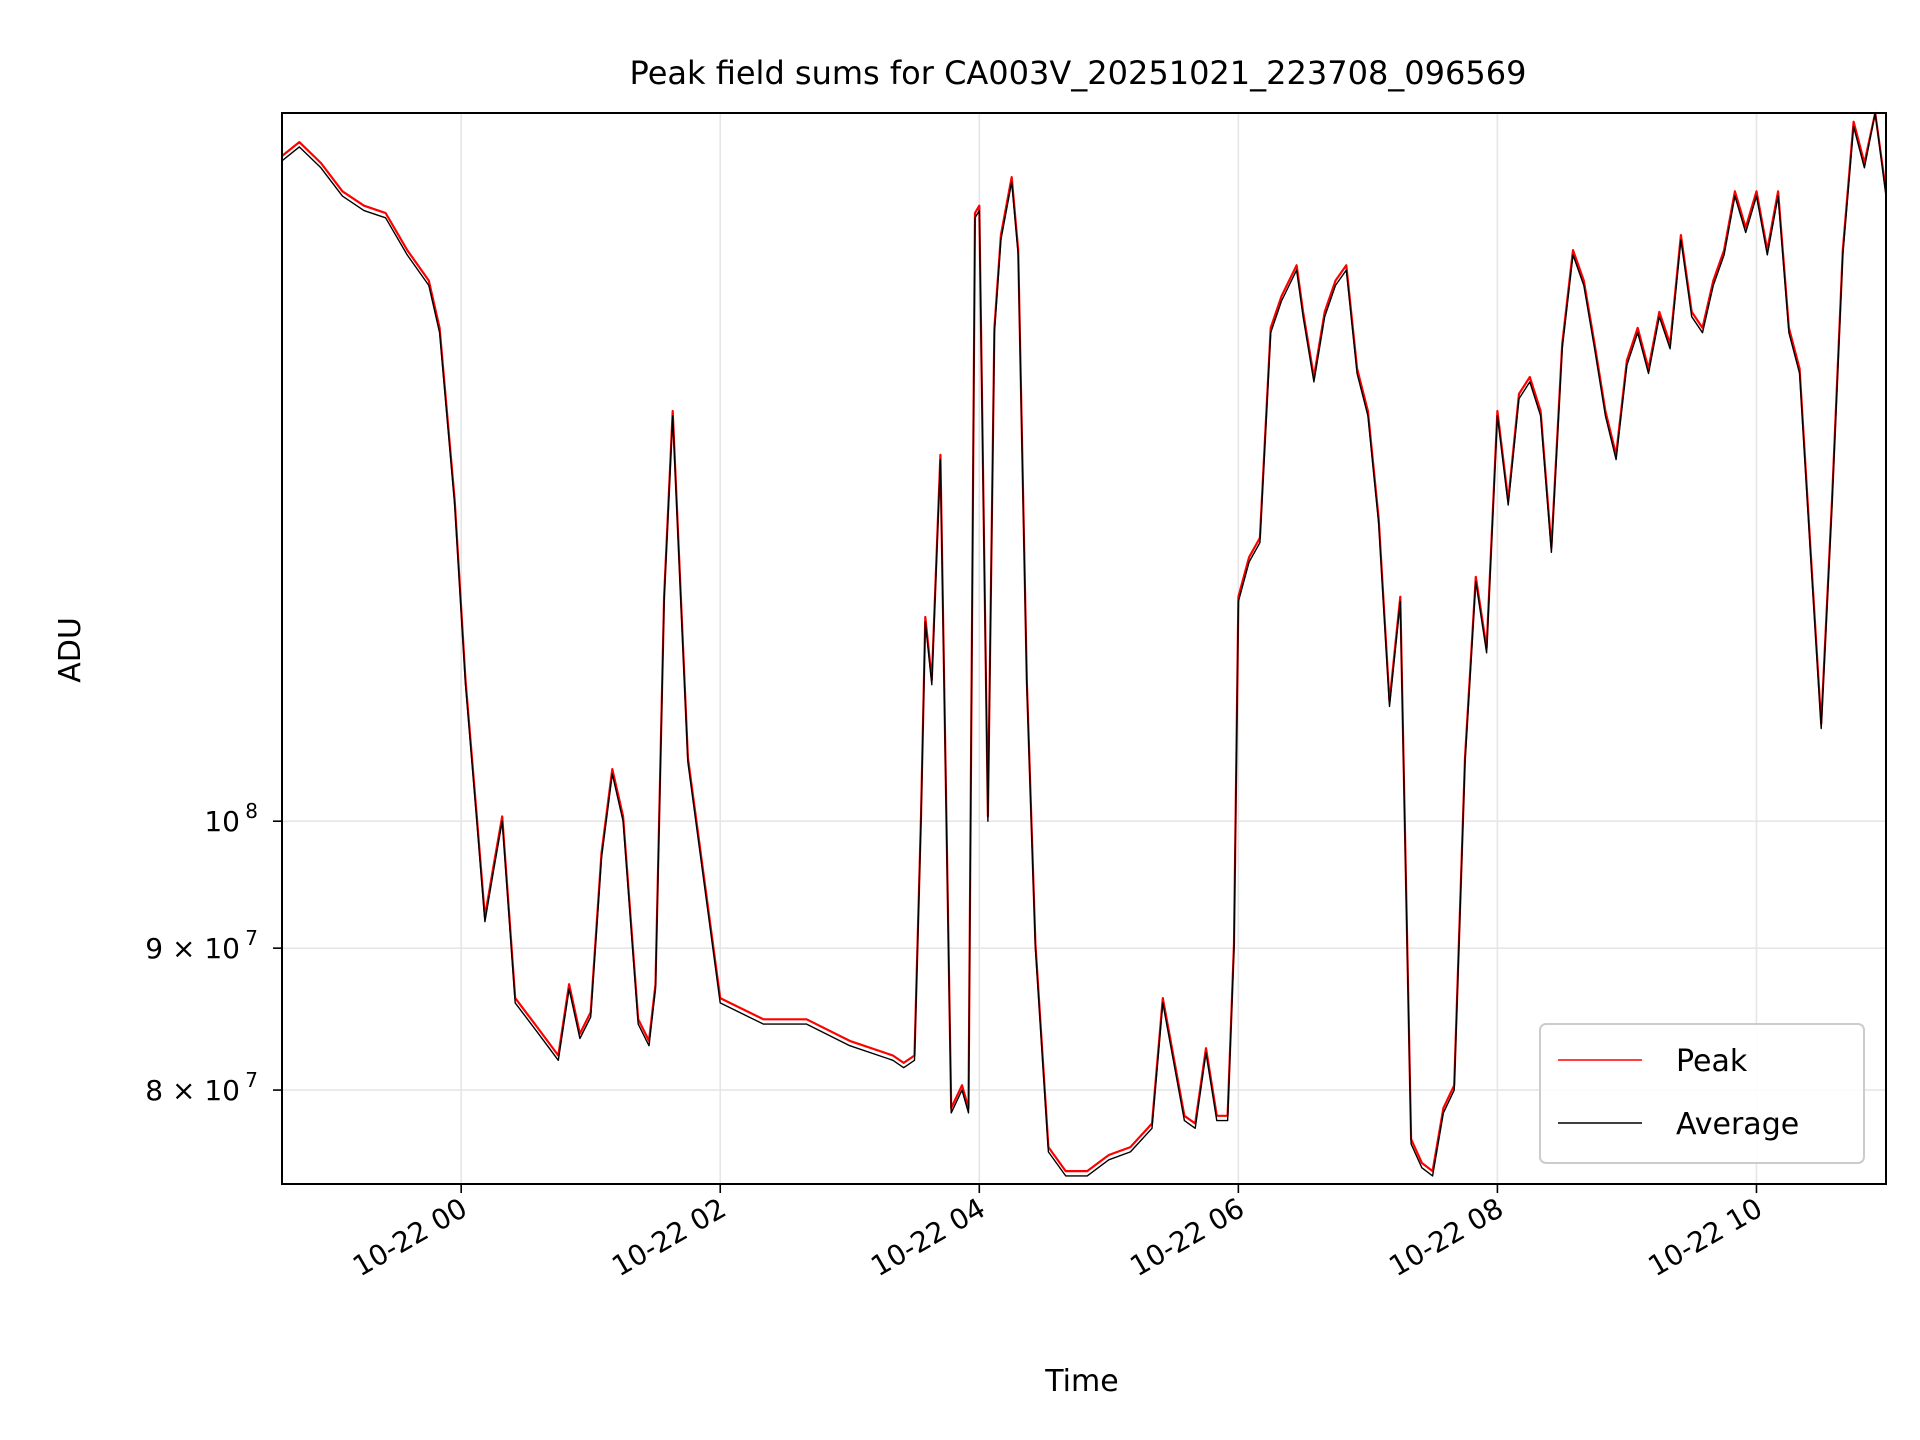 The image size is (1920, 1440). I want to click on y-tick-label-base: 9 × 10, so click(192, 948).